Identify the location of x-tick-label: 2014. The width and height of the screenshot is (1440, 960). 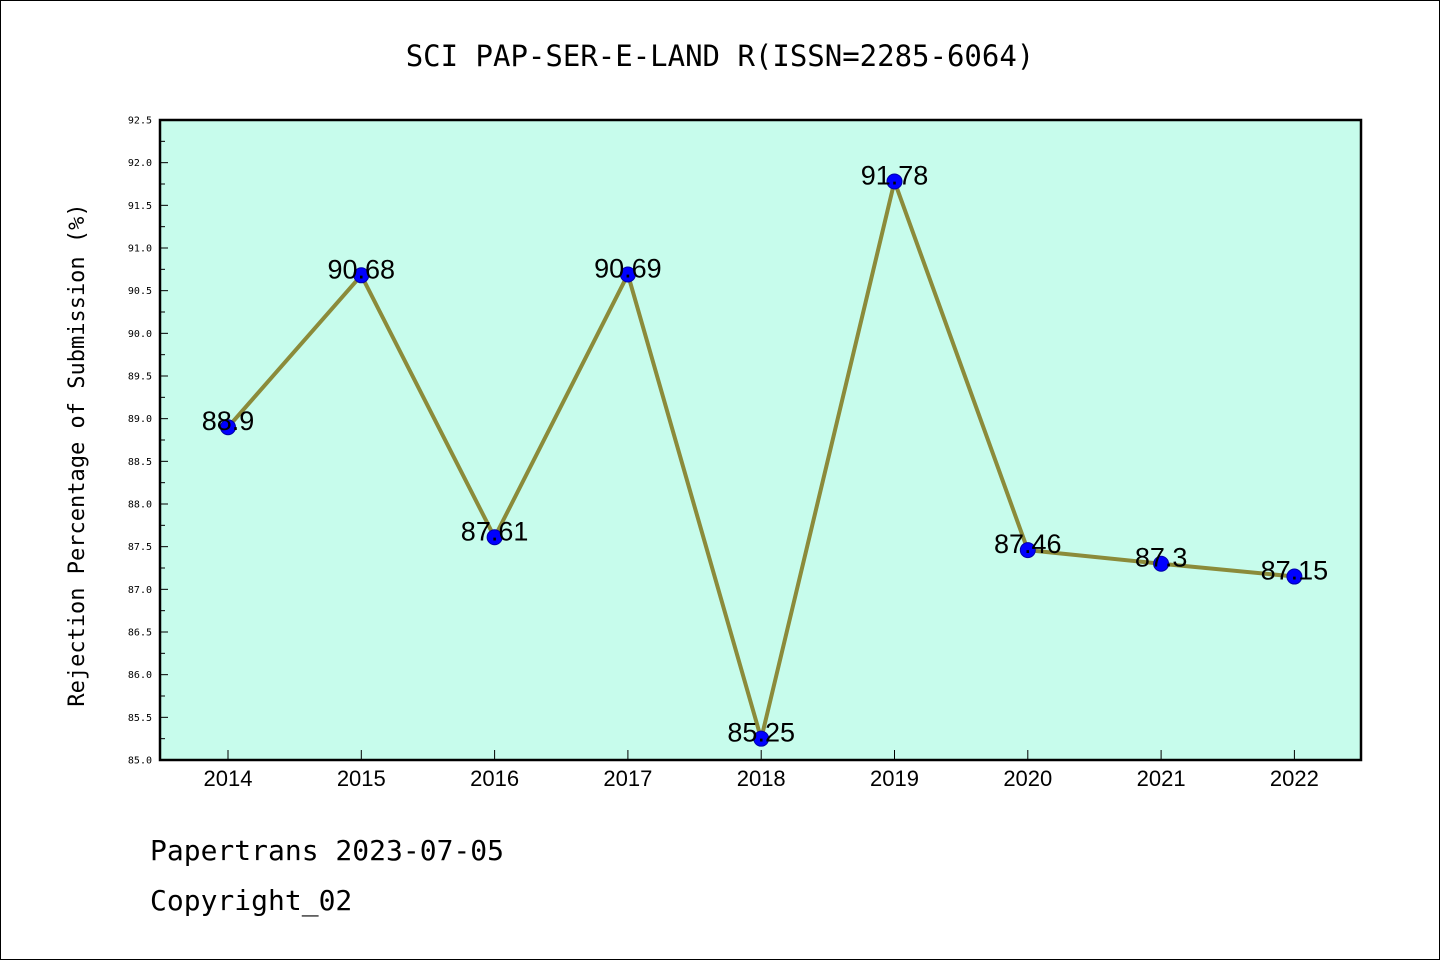
(228, 778).